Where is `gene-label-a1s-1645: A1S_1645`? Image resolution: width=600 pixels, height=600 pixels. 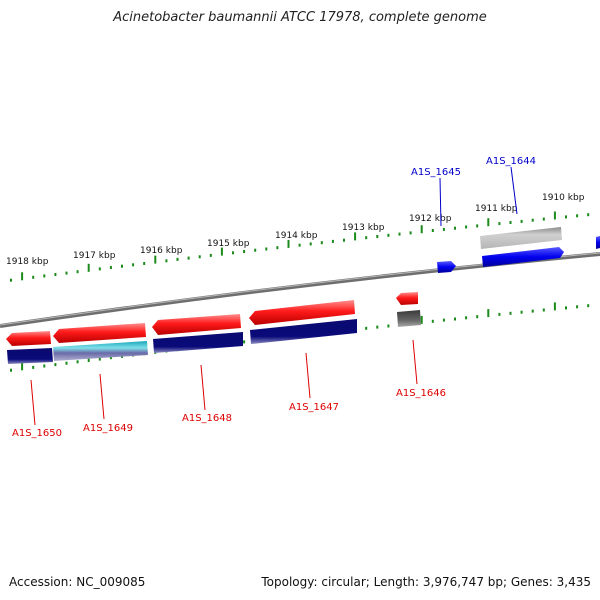 gene-label-a1s-1645: A1S_1645 is located at coordinates (436, 172).